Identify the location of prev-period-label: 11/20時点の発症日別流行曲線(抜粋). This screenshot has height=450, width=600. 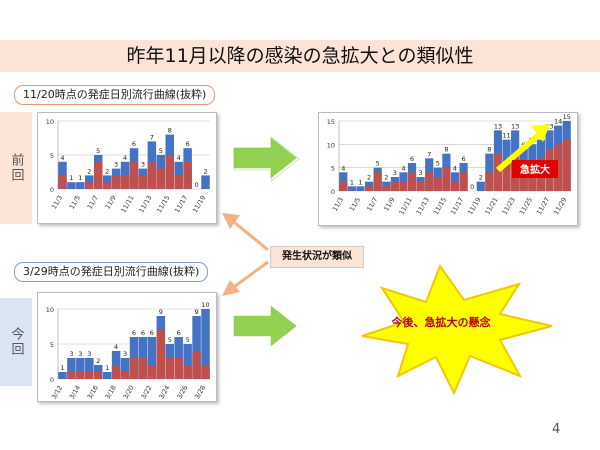
(115, 95).